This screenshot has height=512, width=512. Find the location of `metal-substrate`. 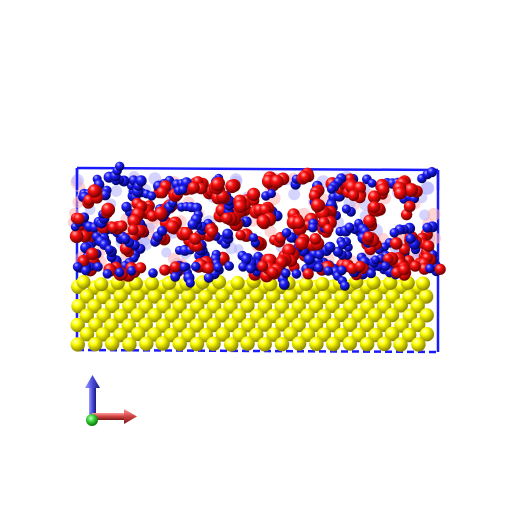

metal-substrate is located at coordinates (252, 313).